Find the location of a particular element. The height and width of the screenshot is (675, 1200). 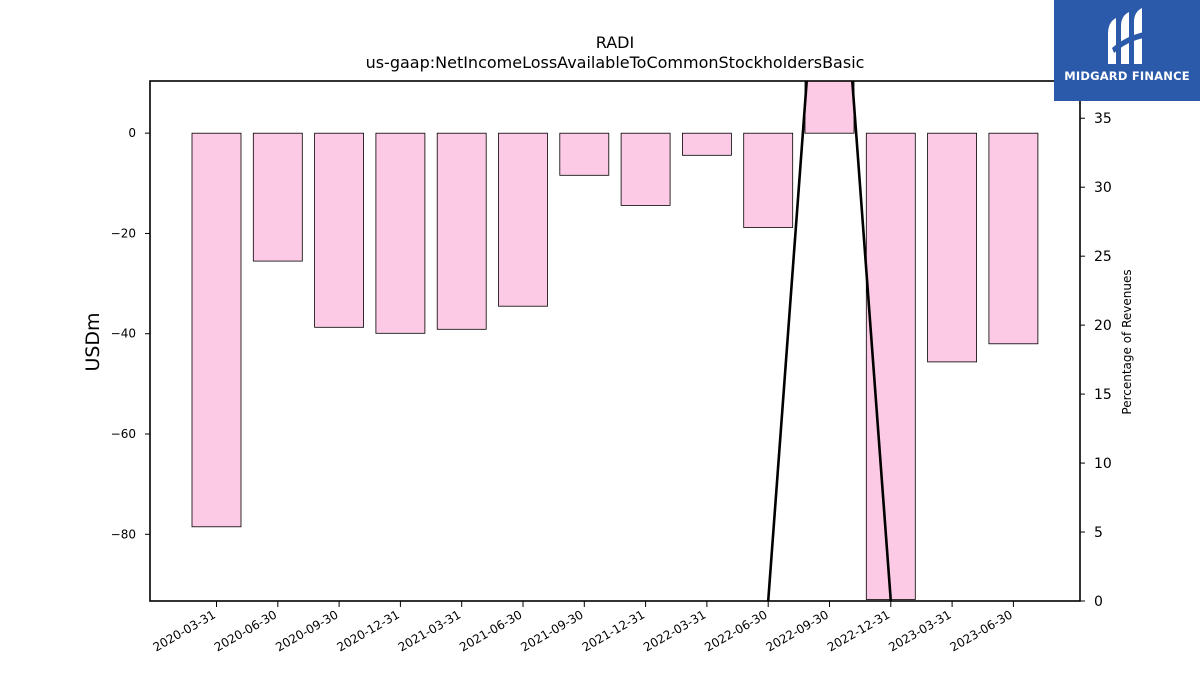

y2-axis-label: Percentage of Revenues is located at coordinates (1127, 341).